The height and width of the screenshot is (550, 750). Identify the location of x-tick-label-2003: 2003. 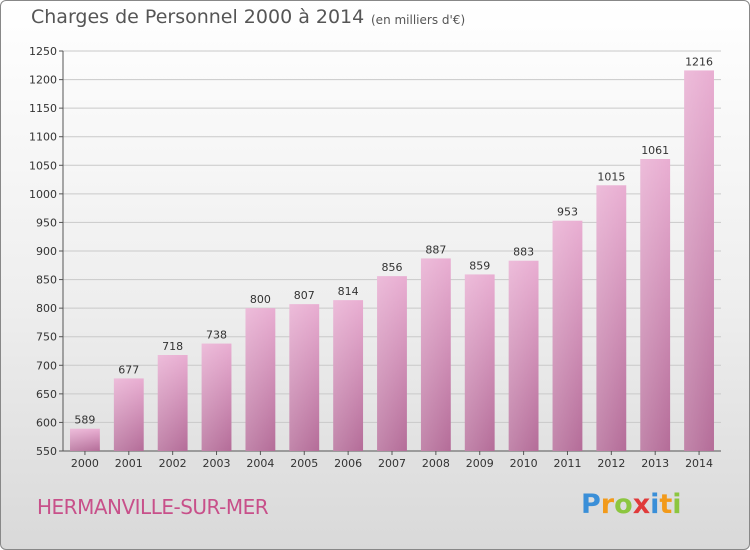
(217, 463).